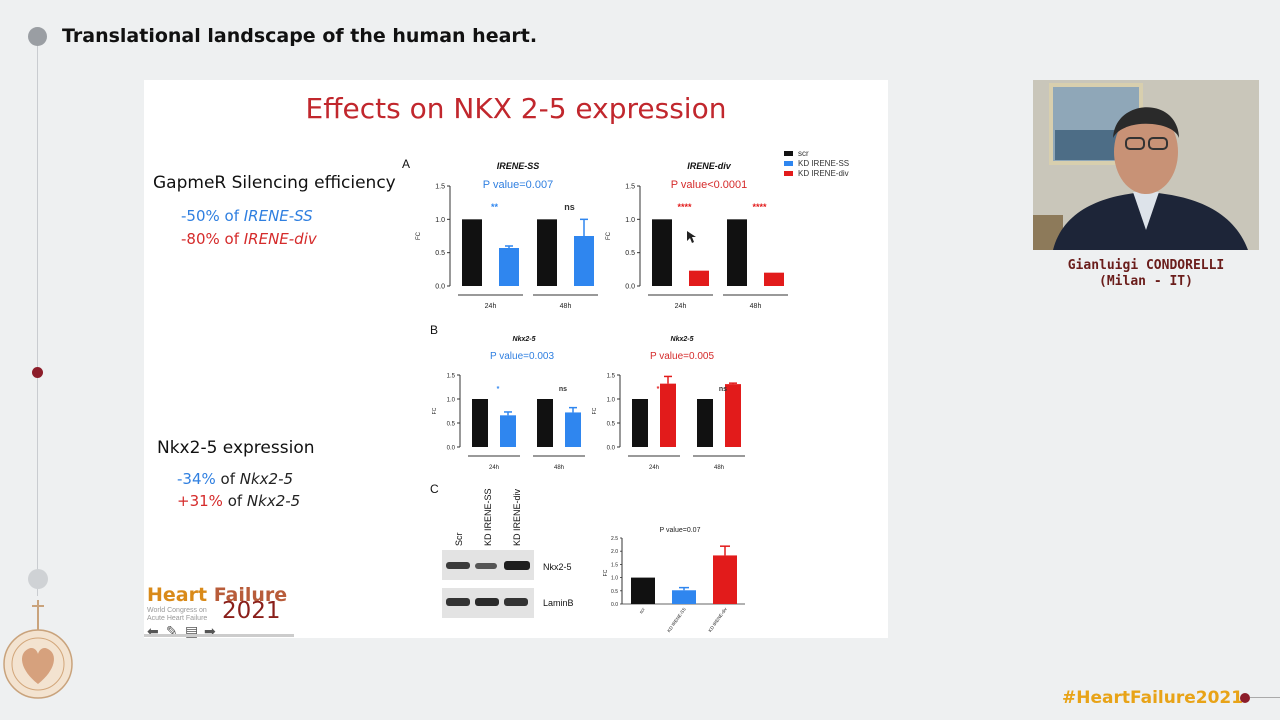 The image size is (1280, 720). I want to click on nkx-line-1-gene: Nkx2-5, so click(266, 479).